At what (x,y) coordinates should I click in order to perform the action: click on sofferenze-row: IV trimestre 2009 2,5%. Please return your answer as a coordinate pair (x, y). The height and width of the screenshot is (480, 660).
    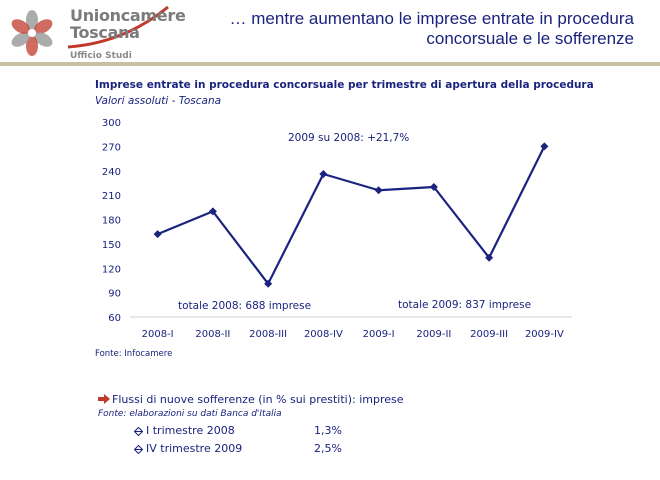
    Looking at the image, I should click on (264, 449).